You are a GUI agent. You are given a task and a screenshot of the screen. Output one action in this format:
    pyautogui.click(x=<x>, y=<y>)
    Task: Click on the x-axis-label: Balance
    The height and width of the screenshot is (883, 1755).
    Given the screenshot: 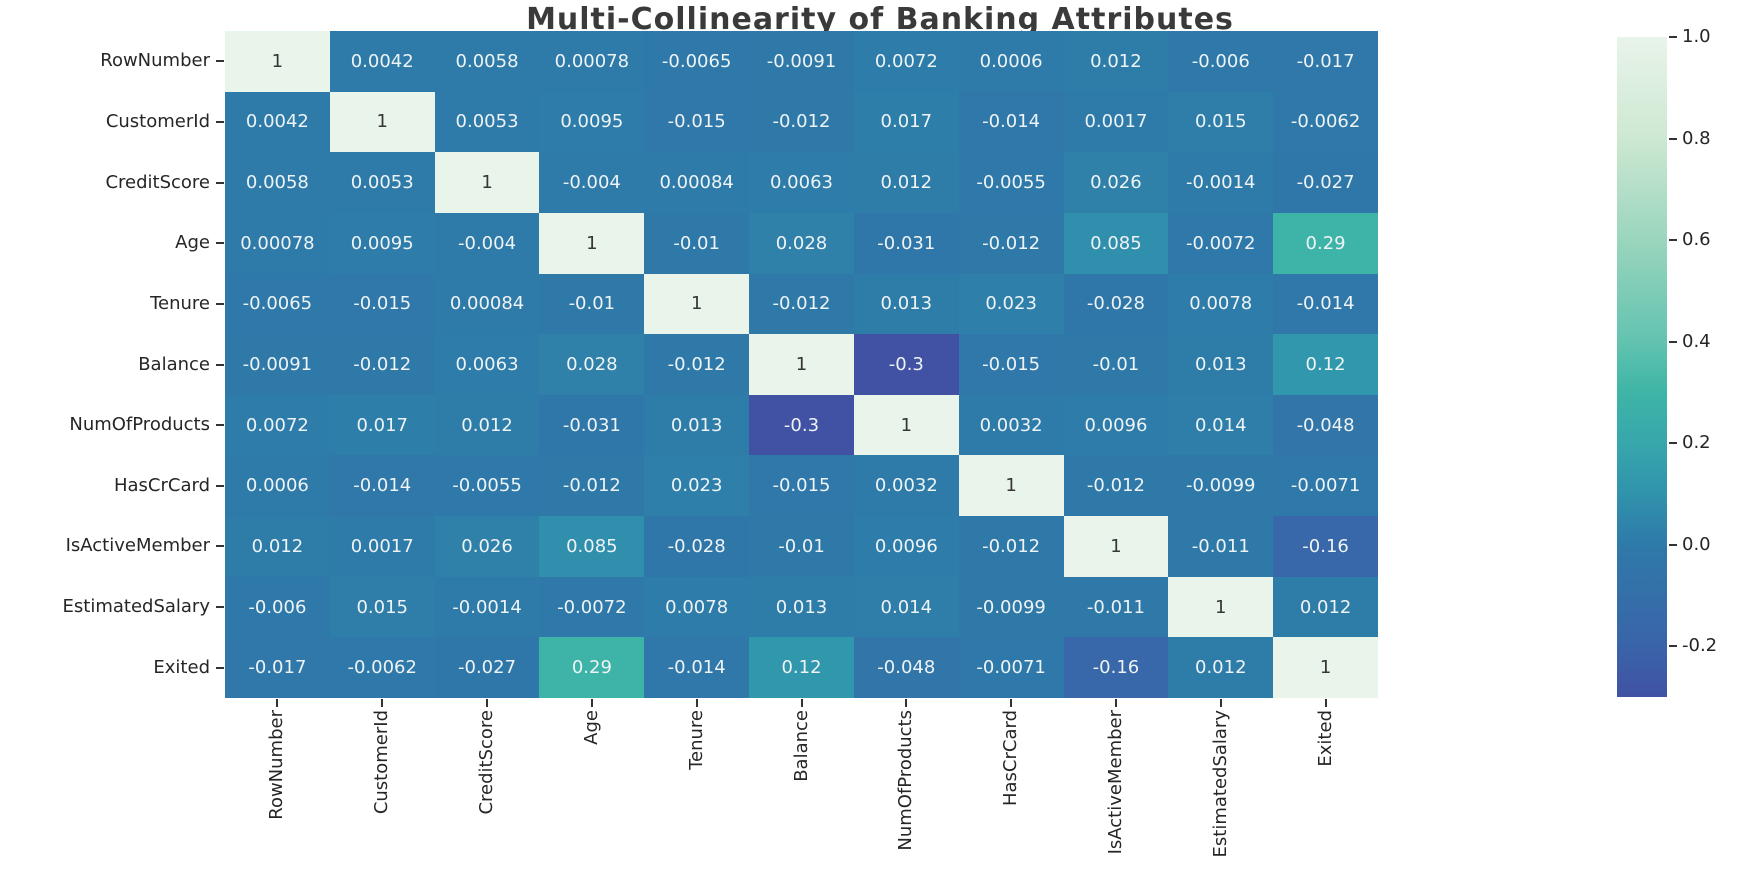 What is the action you would take?
    pyautogui.click(x=801, y=746)
    